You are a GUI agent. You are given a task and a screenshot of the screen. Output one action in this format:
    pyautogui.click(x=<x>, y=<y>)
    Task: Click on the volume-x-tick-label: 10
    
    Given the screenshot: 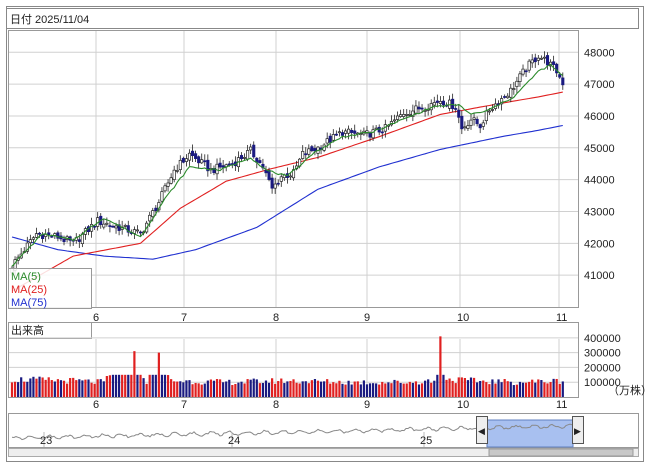 What is the action you would take?
    pyautogui.click(x=463, y=405)
    